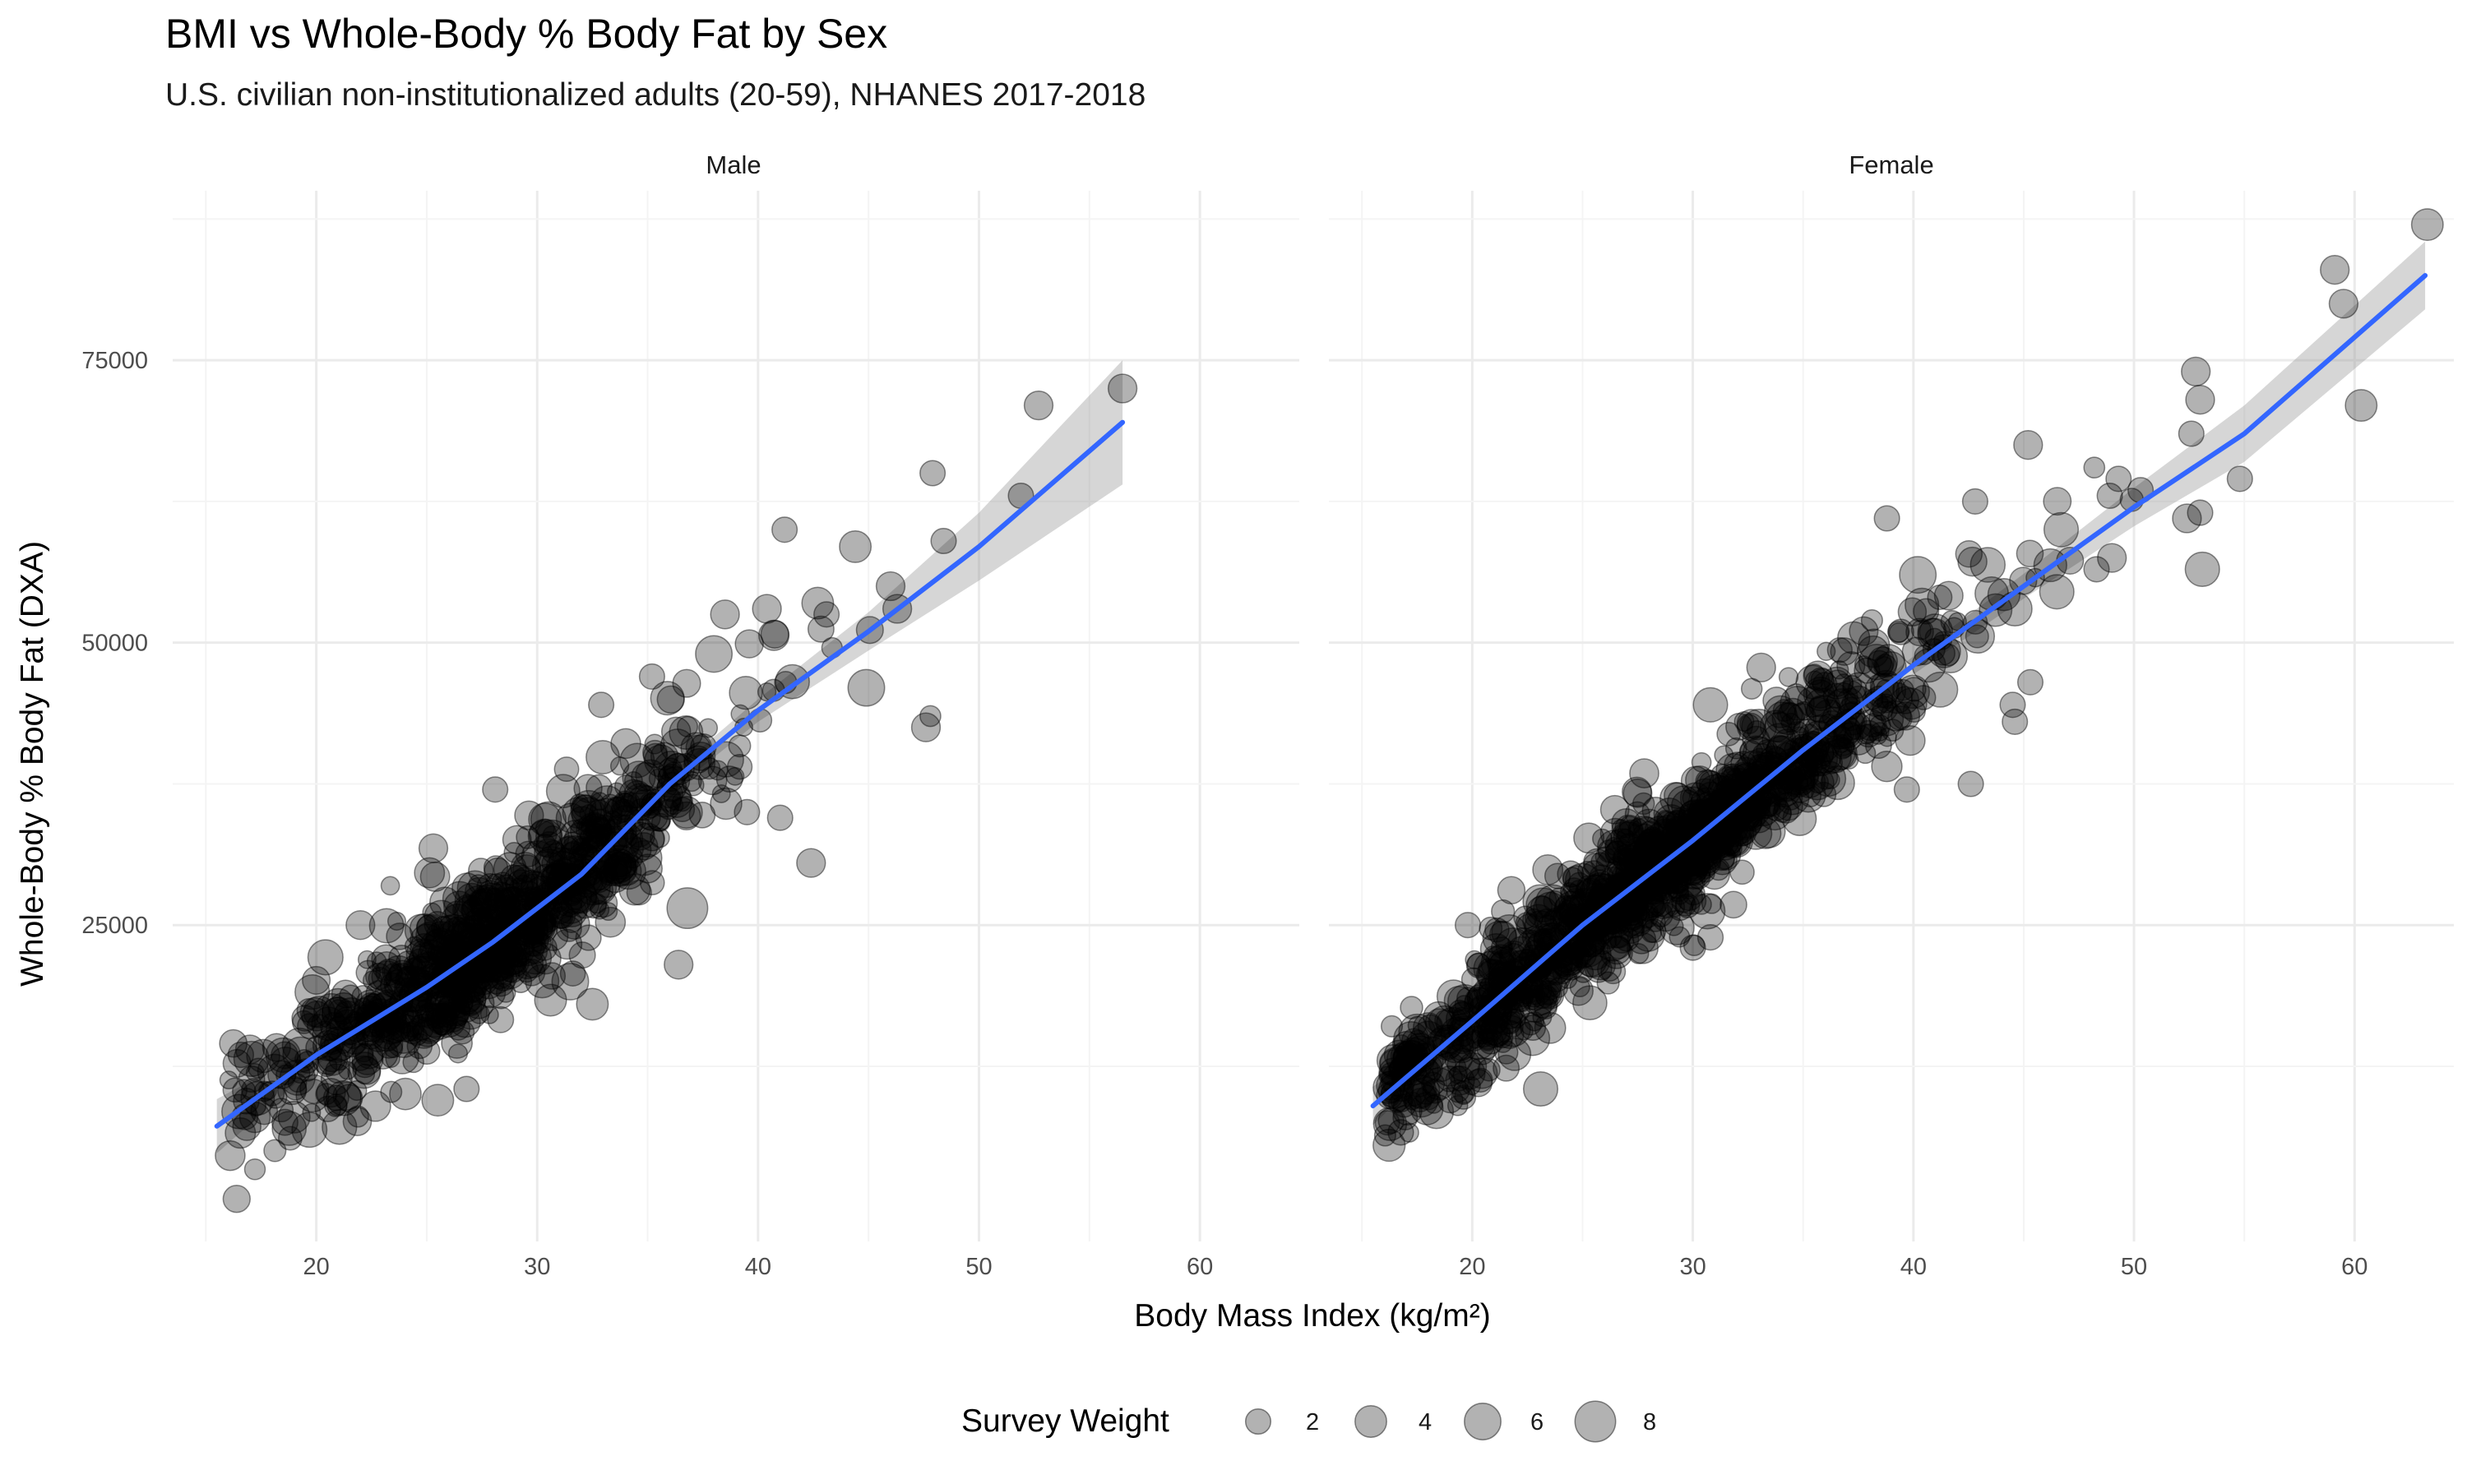 The width and height of the screenshot is (2467, 1484). I want to click on y-tick-label: 25000, so click(115, 926).